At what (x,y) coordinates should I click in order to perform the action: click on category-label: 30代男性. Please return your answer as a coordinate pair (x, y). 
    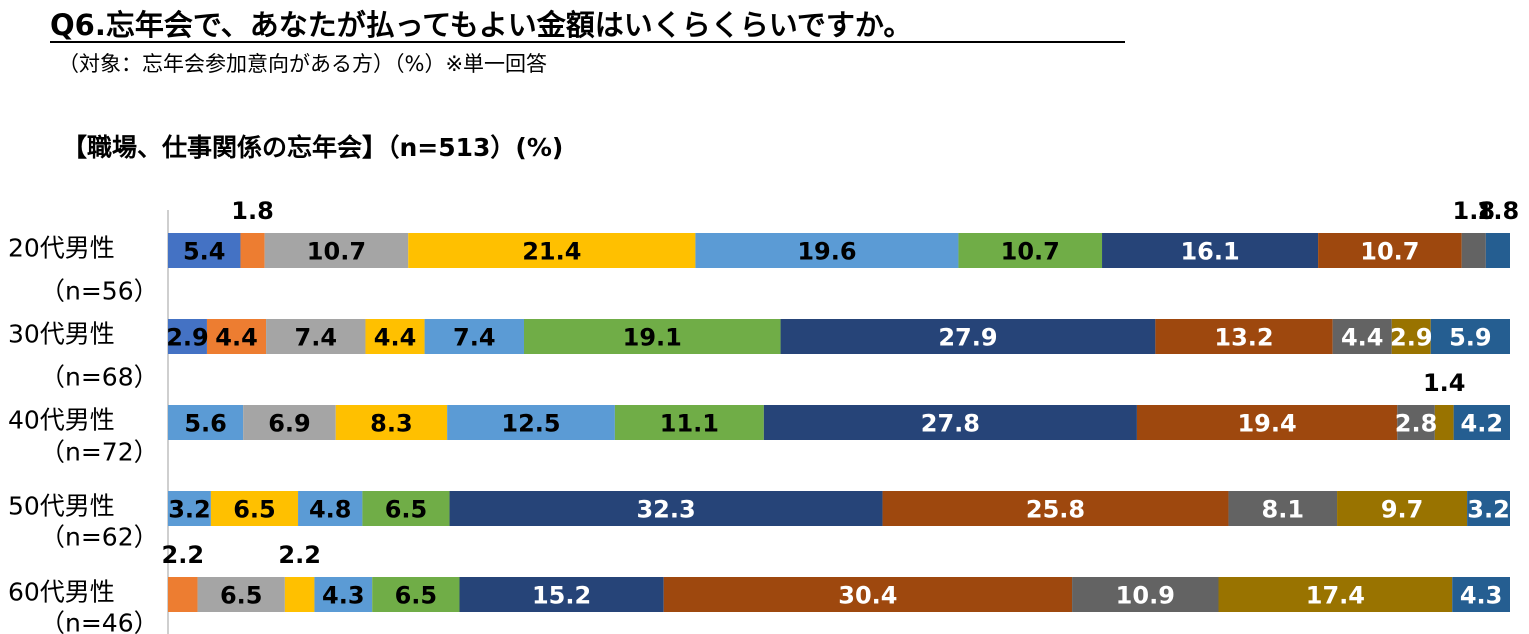
    Looking at the image, I should click on (61, 334).